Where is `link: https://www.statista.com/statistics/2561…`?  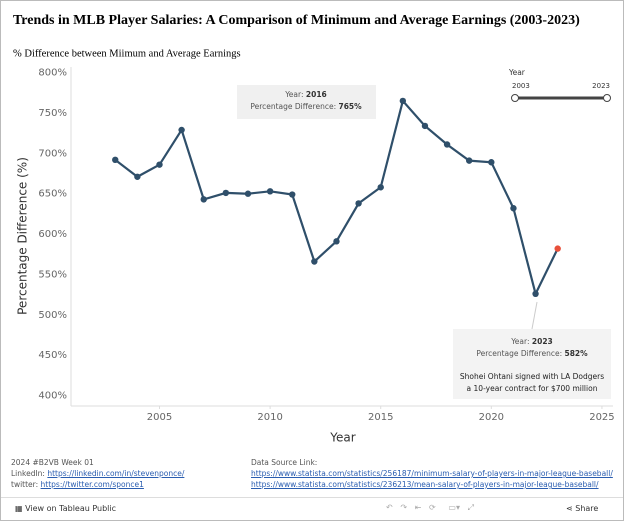 link: https://www.statista.com/statistics/2561… is located at coordinates (432, 473).